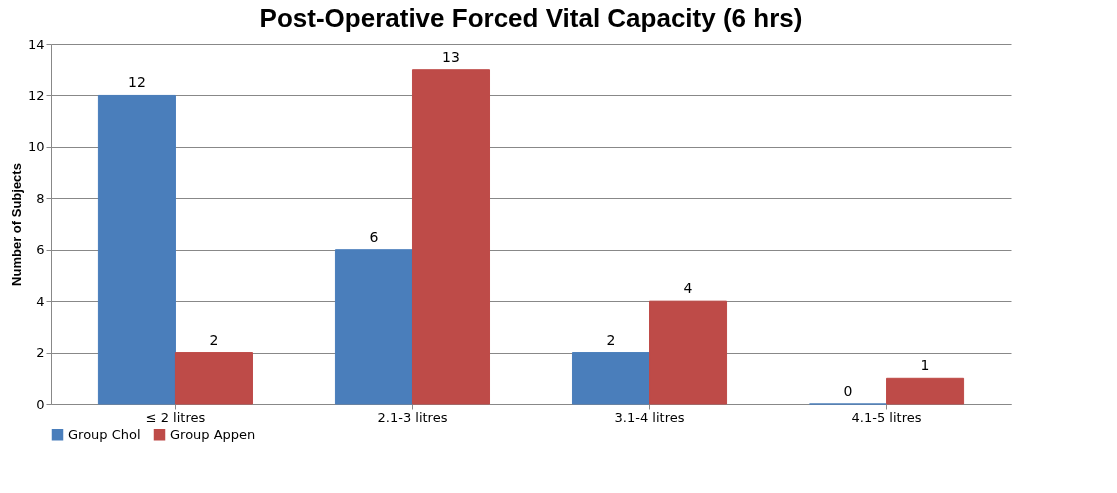 This screenshot has width=1117, height=493. Describe the element at coordinates (175, 417) in the screenshot. I see `x-tick-label: ≤ 2 litres` at that location.